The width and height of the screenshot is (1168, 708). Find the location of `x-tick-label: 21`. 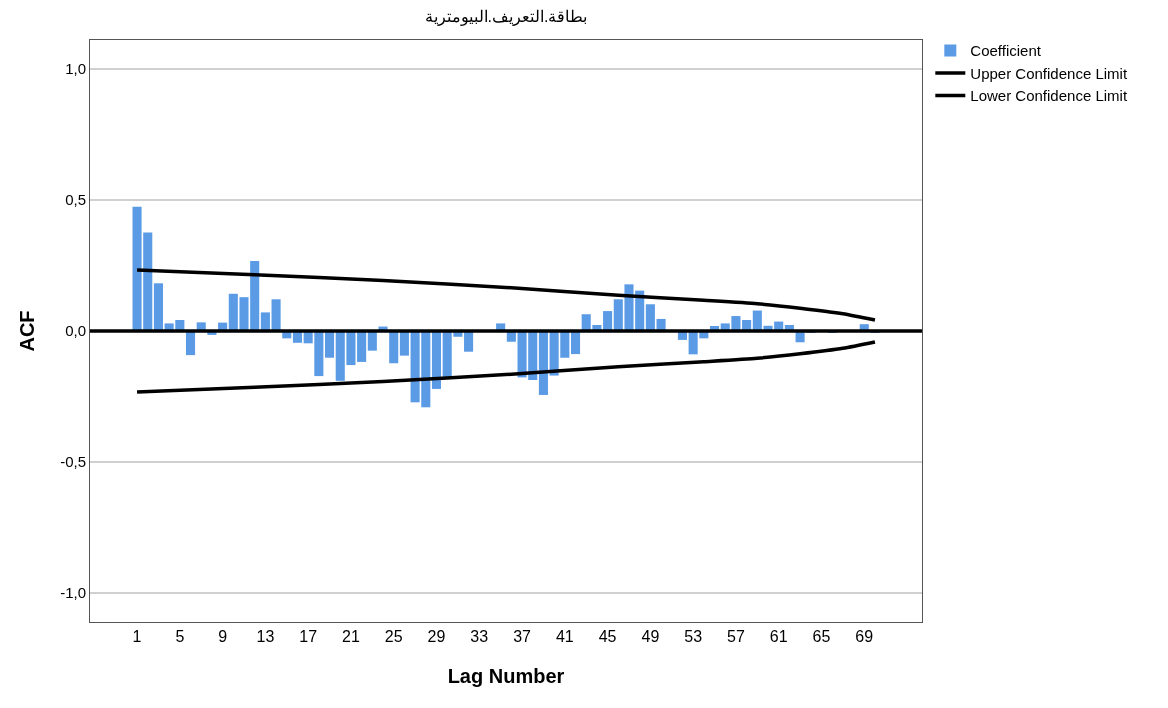

x-tick-label: 21 is located at coordinates (351, 637).